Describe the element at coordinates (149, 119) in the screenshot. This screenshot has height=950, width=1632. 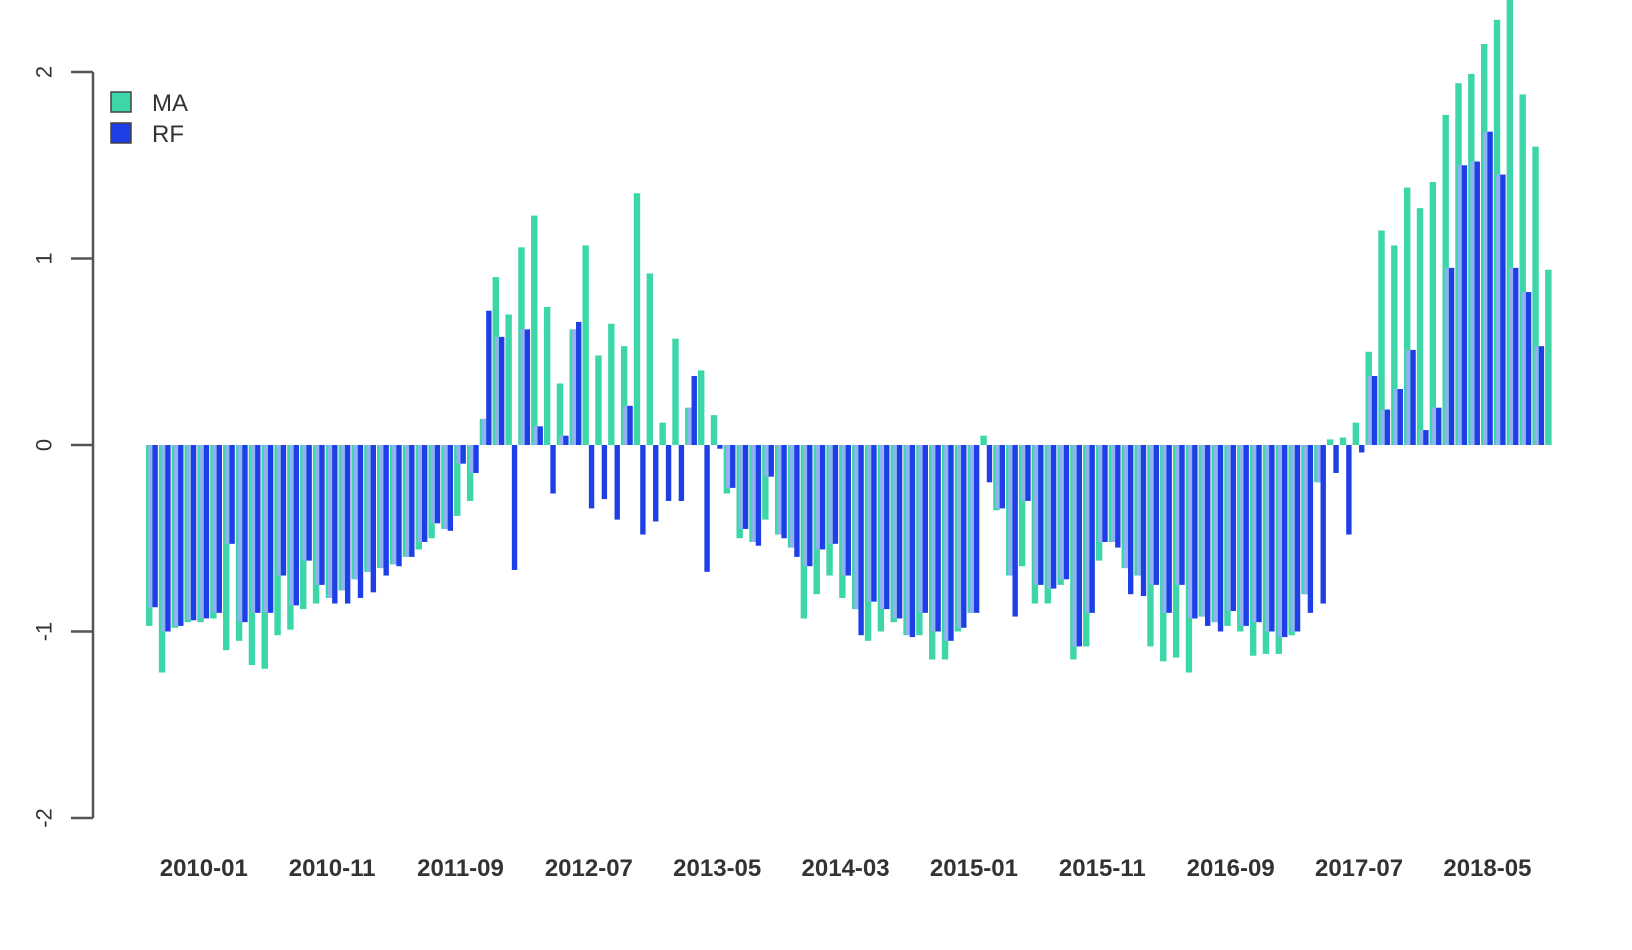
I see `legend: MA RF` at that location.